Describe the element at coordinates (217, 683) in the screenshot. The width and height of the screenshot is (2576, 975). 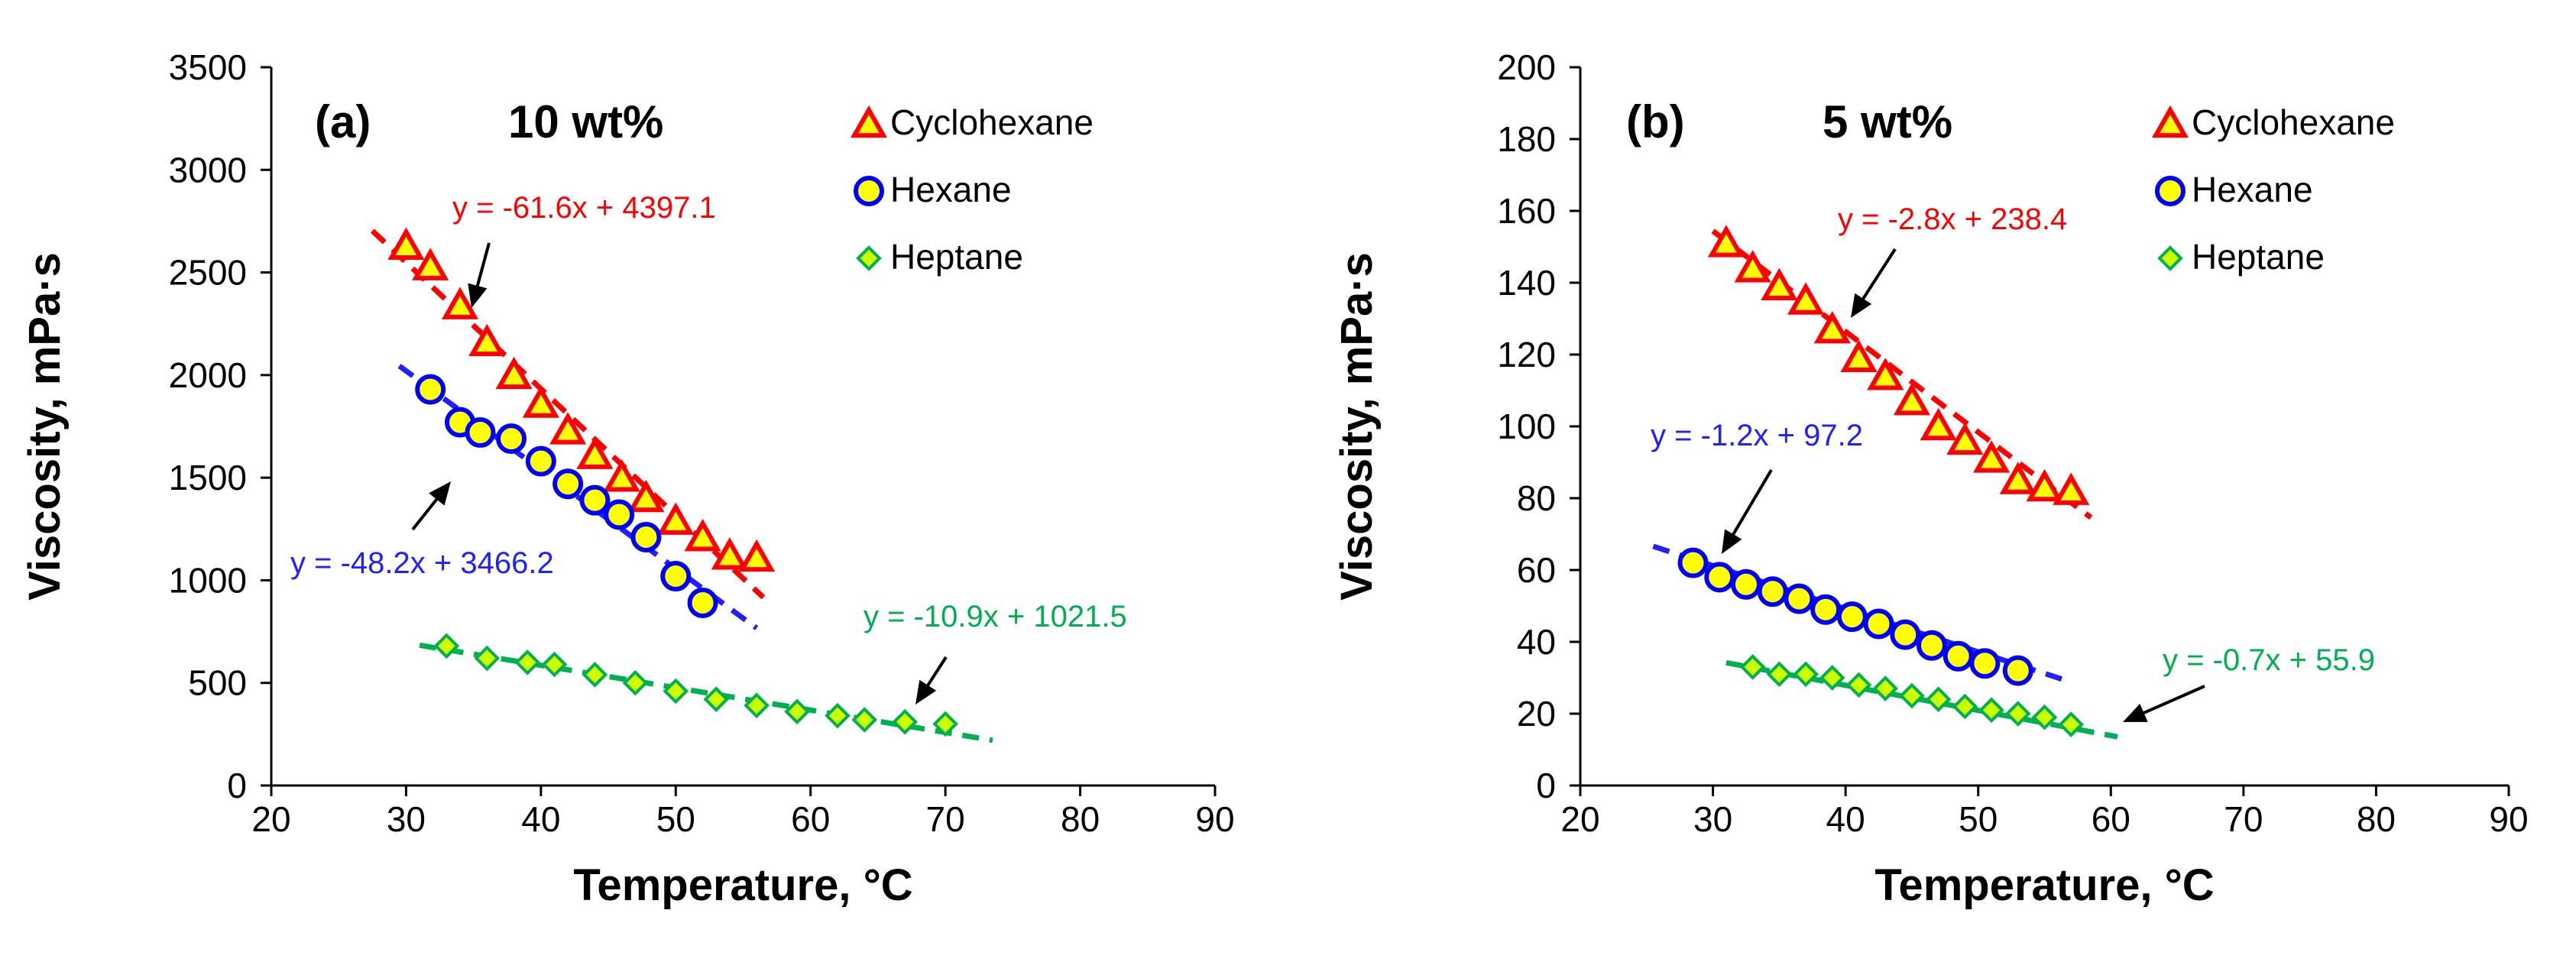
I see `y-tick-label-a: 500` at that location.